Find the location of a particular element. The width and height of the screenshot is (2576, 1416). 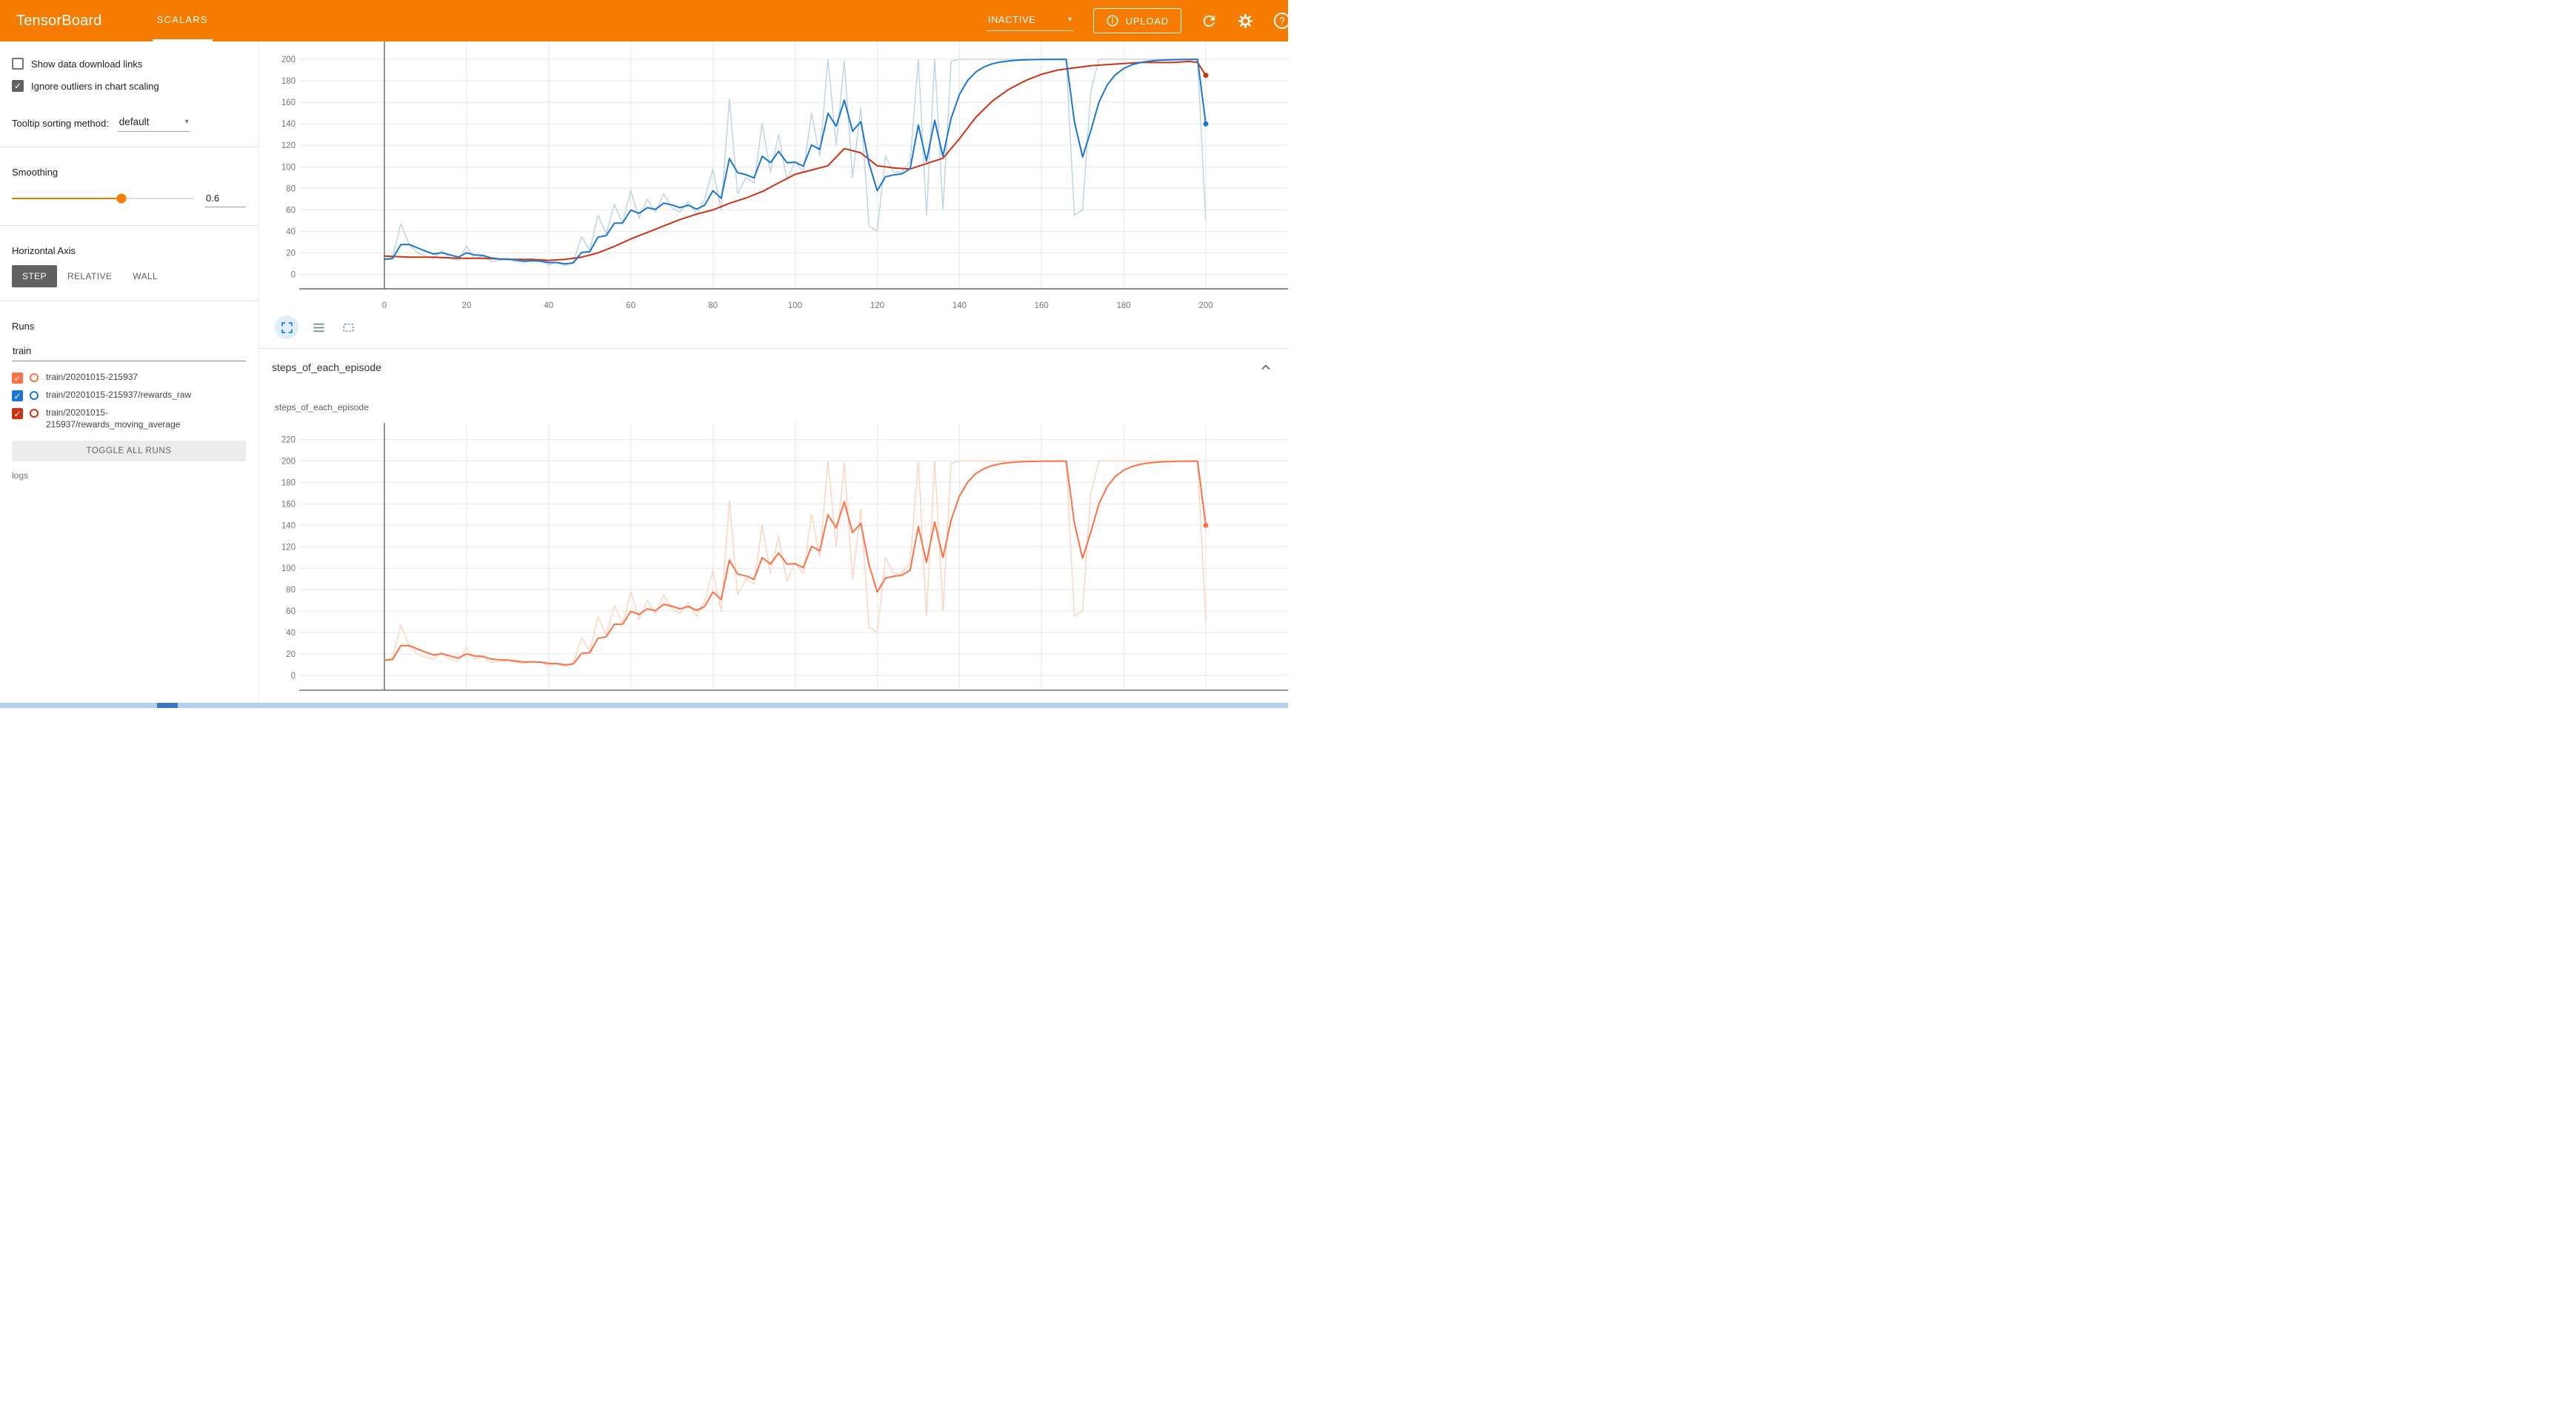

help-icon: ? is located at coordinates (1280, 21).